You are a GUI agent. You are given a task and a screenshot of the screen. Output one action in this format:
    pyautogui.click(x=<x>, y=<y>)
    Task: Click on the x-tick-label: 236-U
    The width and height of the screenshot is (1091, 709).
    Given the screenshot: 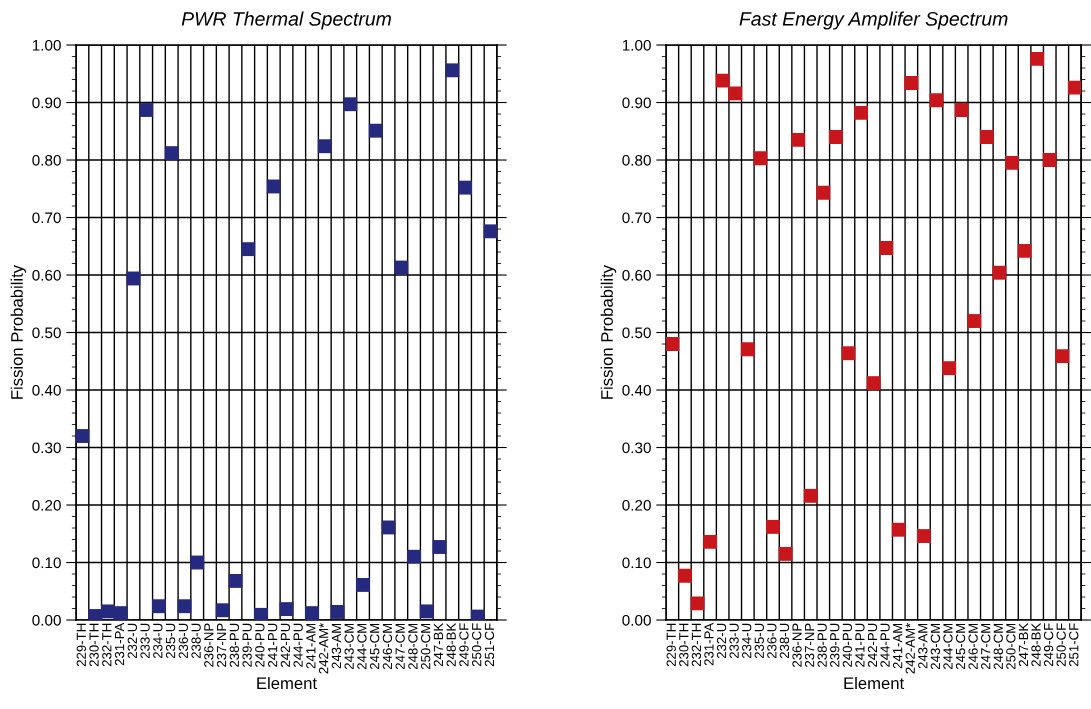 What is the action you would take?
    pyautogui.click(x=772, y=641)
    